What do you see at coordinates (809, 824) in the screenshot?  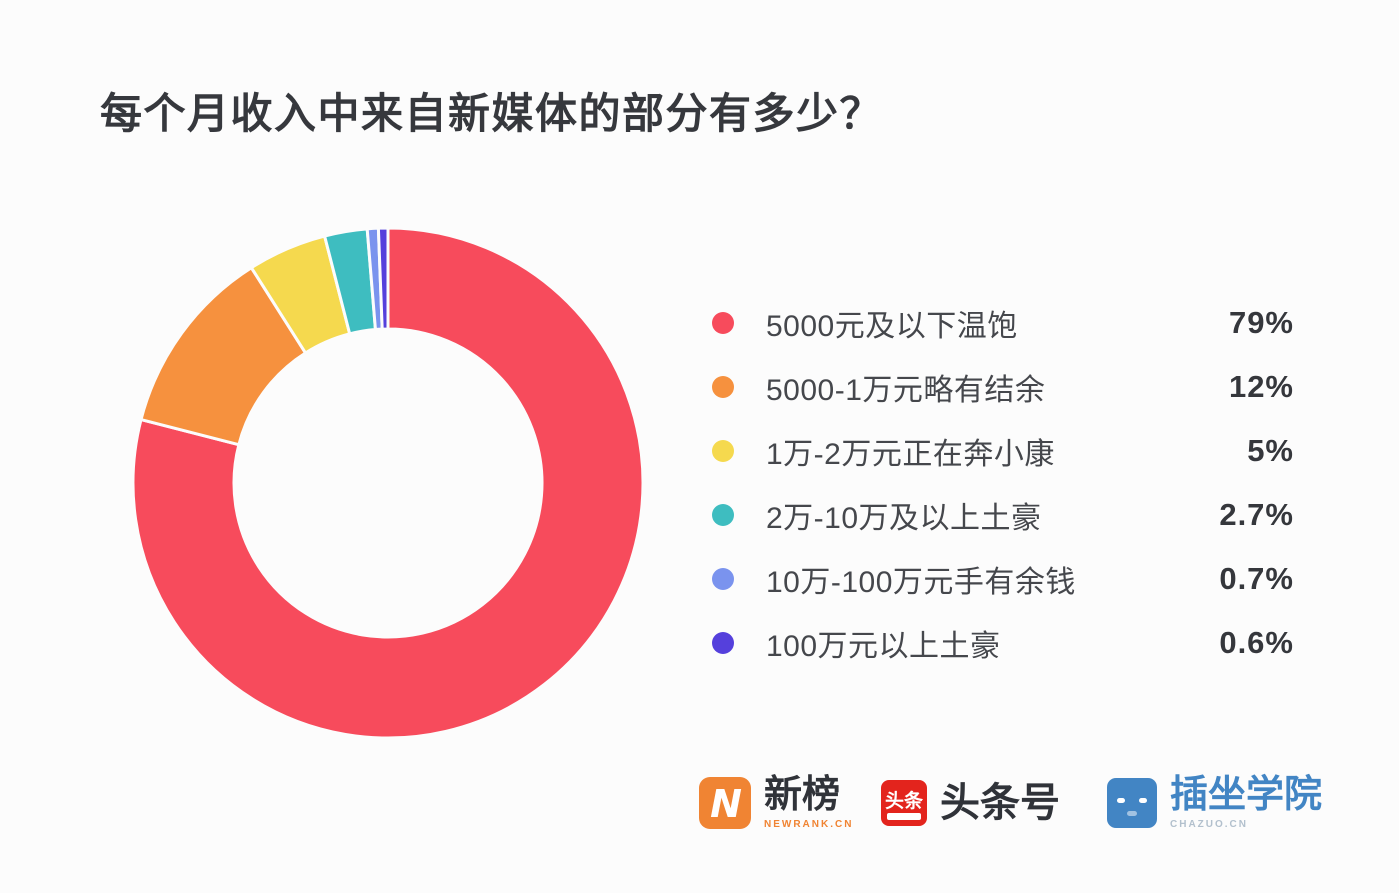 I see `newrank-logo-subtext: NEWRANK.CN` at bounding box center [809, 824].